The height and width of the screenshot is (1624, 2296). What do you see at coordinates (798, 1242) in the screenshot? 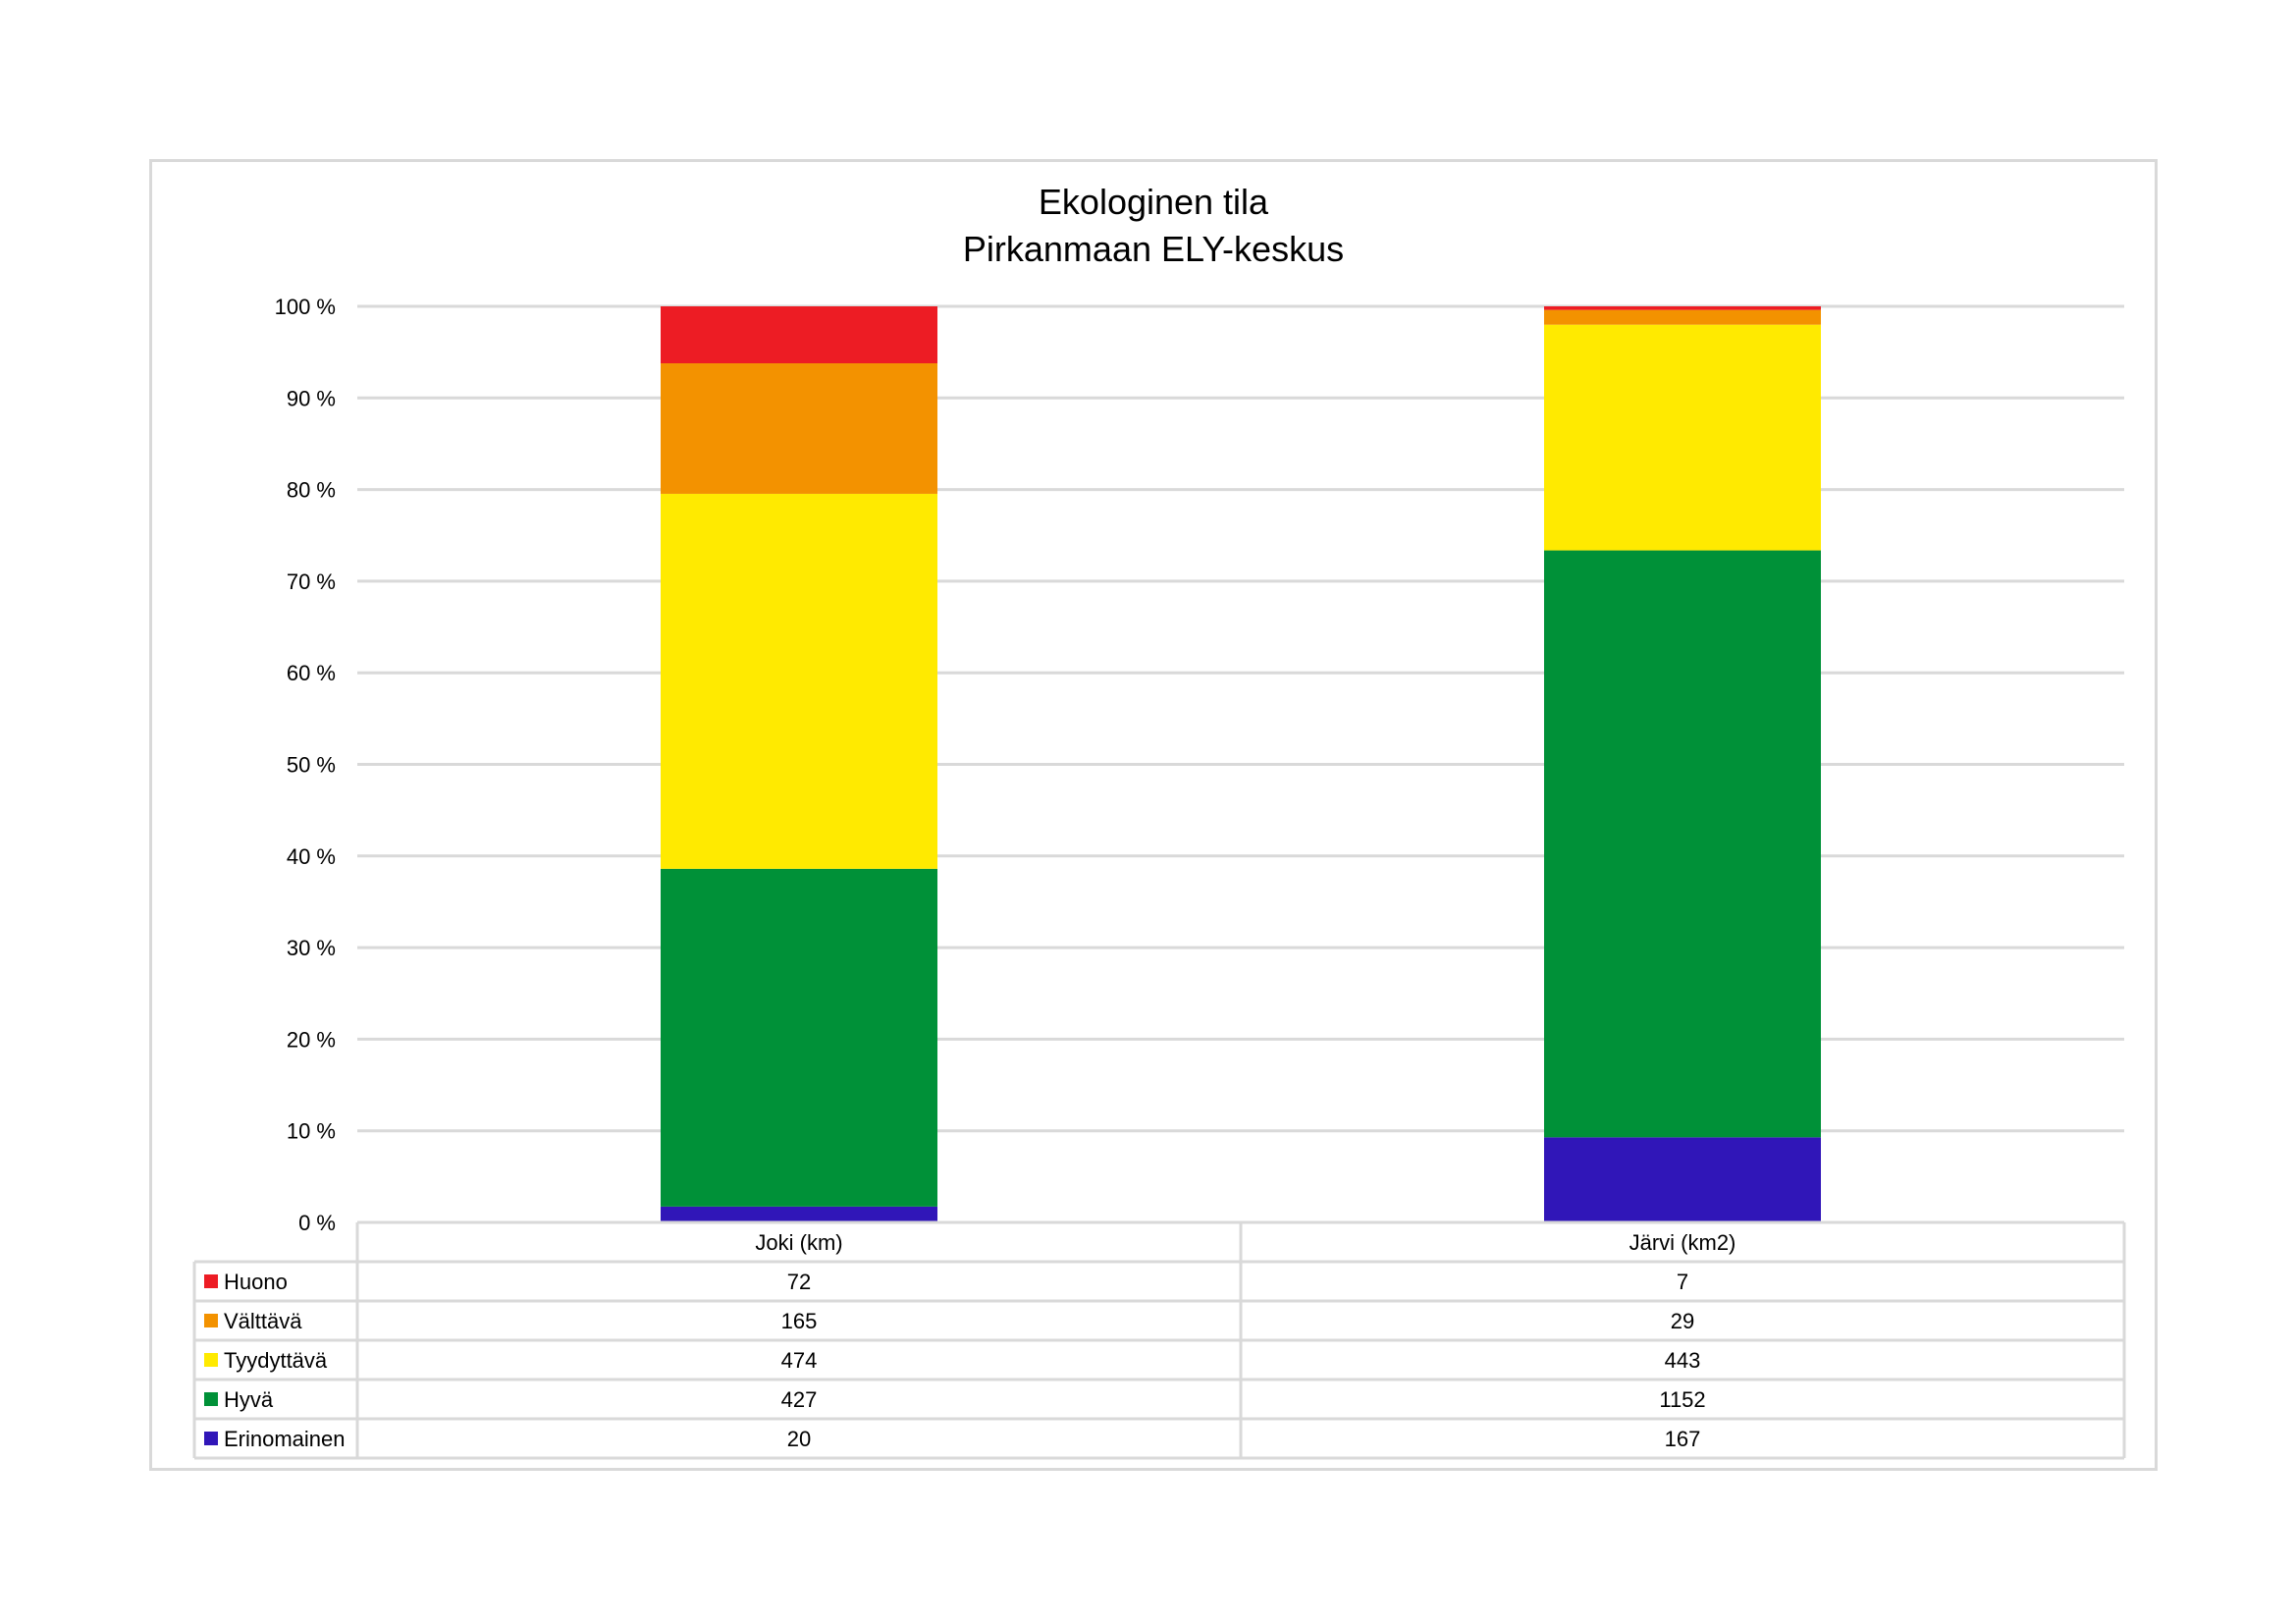
I see `x-category-label: Joki (km)` at bounding box center [798, 1242].